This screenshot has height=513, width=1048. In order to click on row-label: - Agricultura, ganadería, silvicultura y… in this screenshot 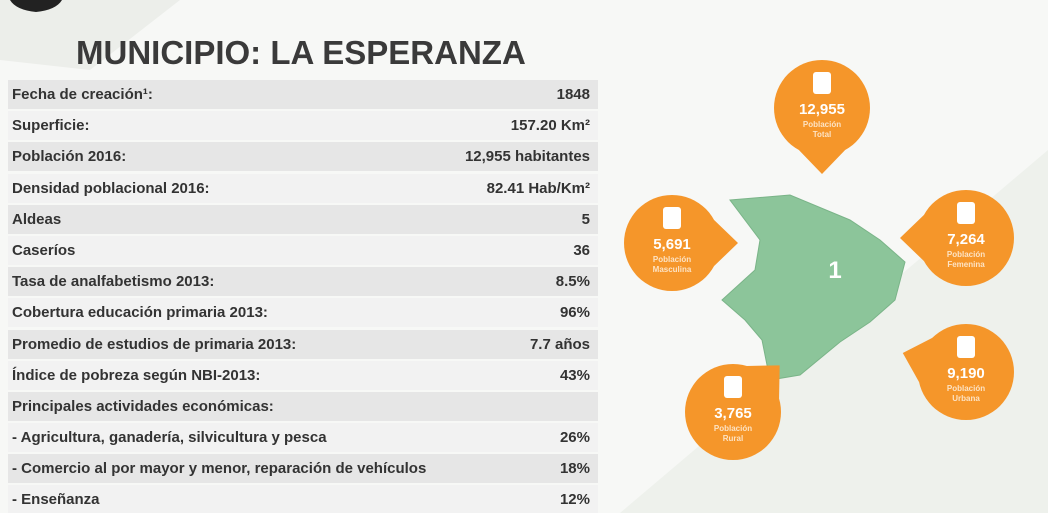, I will do `click(169, 438)`.